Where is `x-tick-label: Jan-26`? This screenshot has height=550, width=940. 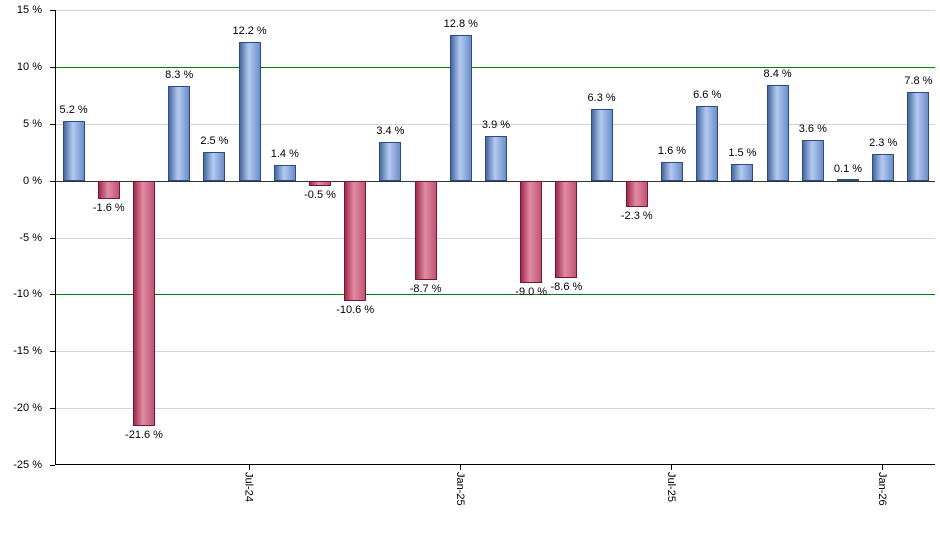 x-tick-label: Jan-26 is located at coordinates (882, 489).